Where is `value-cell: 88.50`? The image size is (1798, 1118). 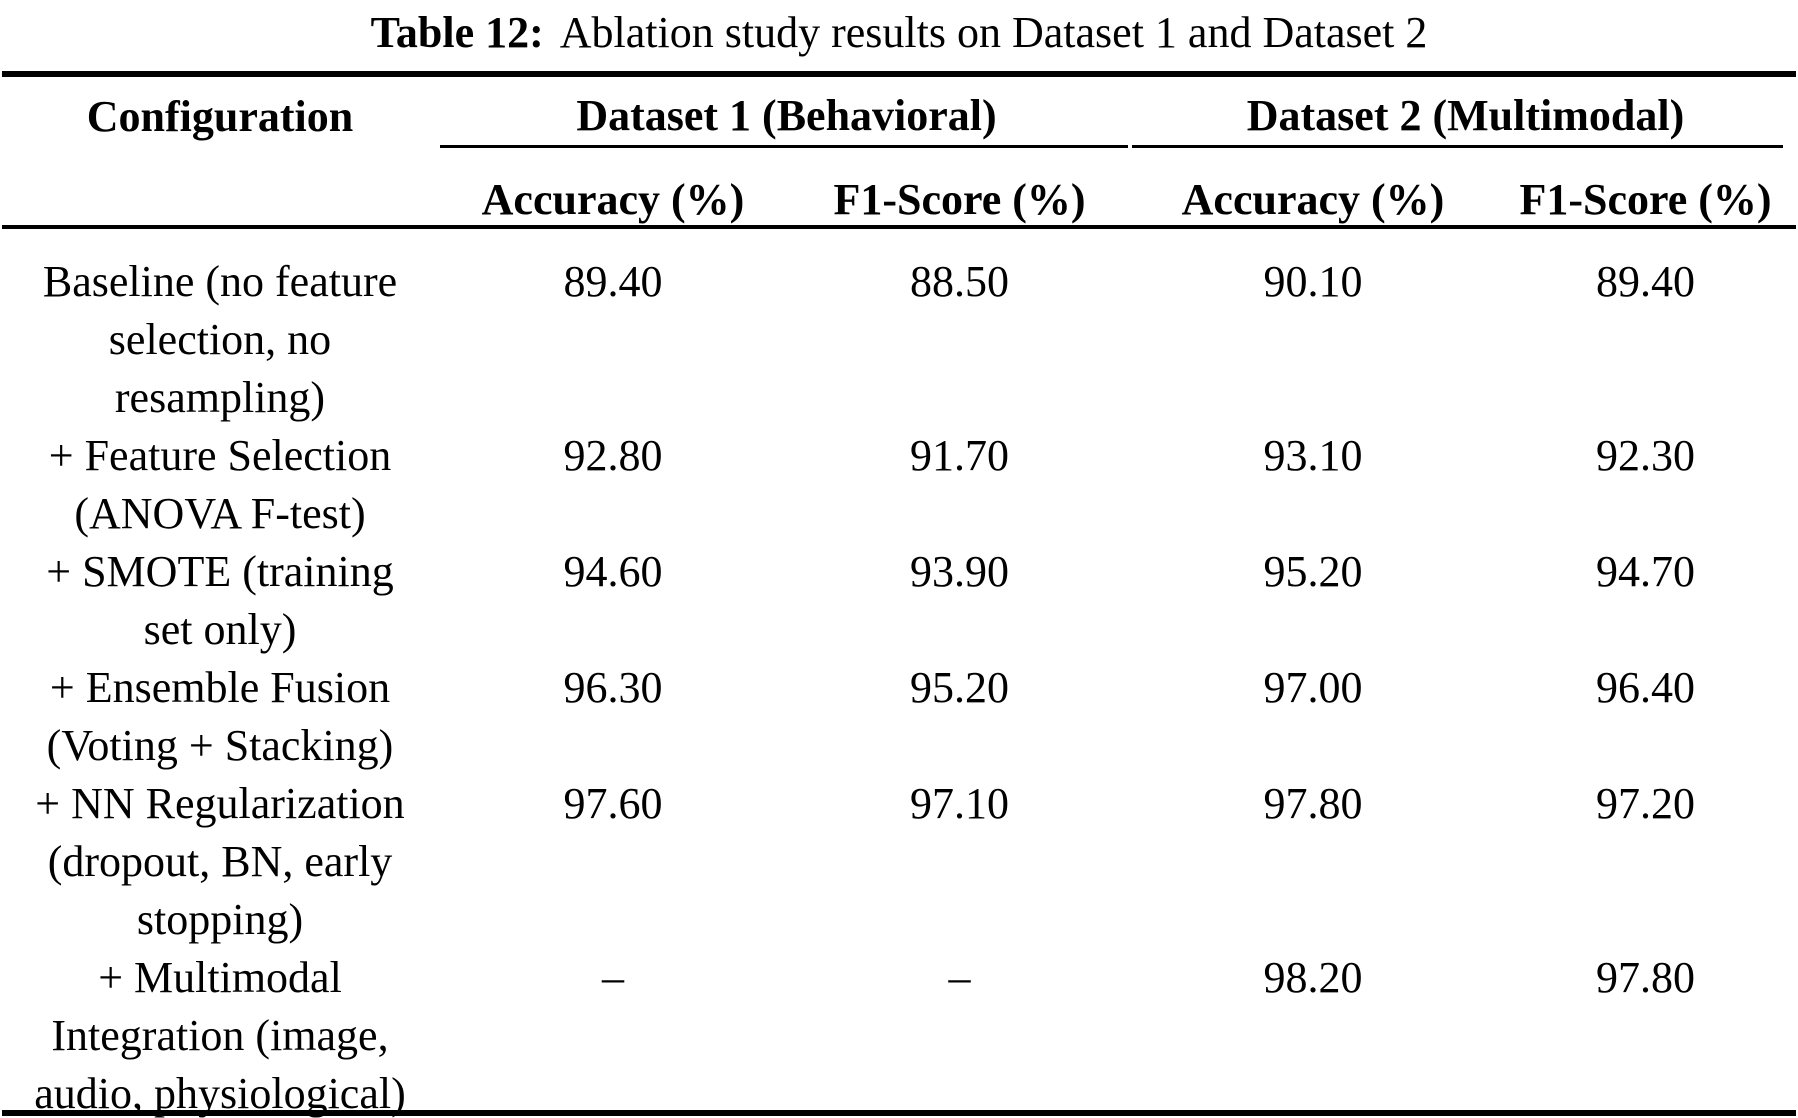 value-cell: 88.50 is located at coordinates (959, 281).